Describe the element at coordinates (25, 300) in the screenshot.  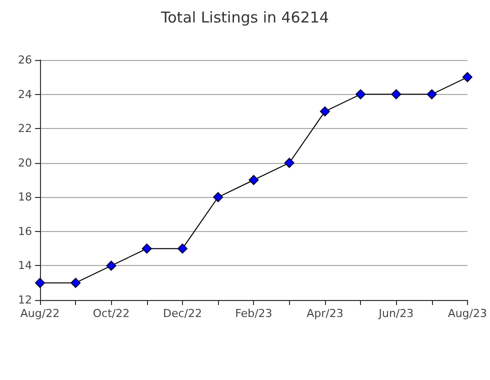
I see `y-tick-label: 12` at that location.